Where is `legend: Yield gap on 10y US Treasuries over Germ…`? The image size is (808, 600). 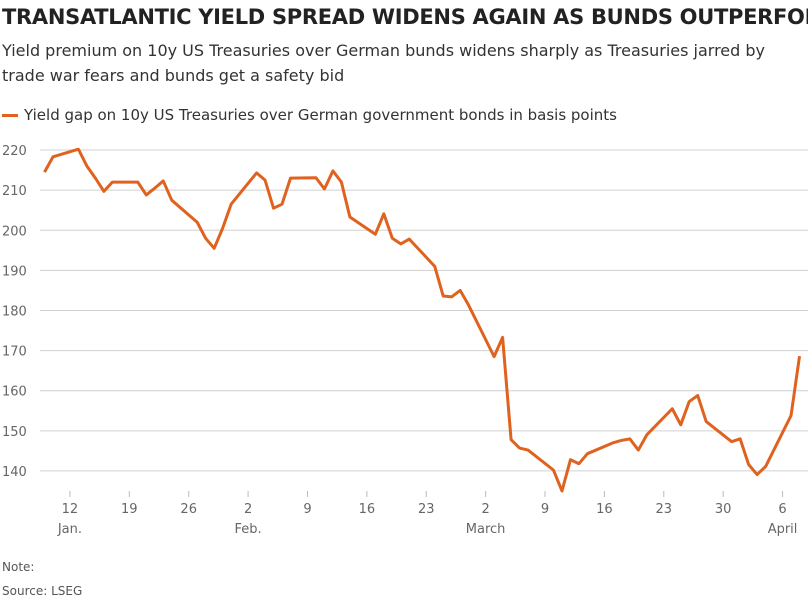
legend: Yield gap on 10y US Treasuries over Germ… is located at coordinates (309, 115).